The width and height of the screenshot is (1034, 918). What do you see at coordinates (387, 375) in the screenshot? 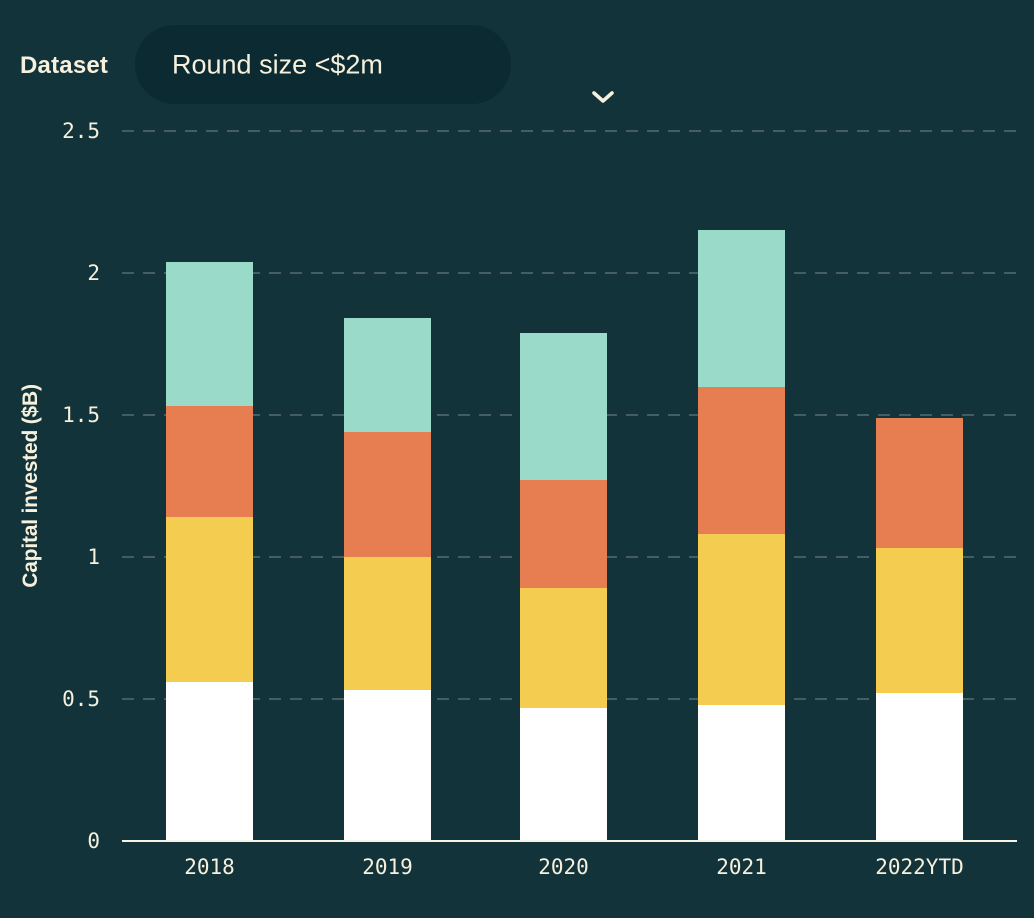
I see `bar-2019-segment-teal` at bounding box center [387, 375].